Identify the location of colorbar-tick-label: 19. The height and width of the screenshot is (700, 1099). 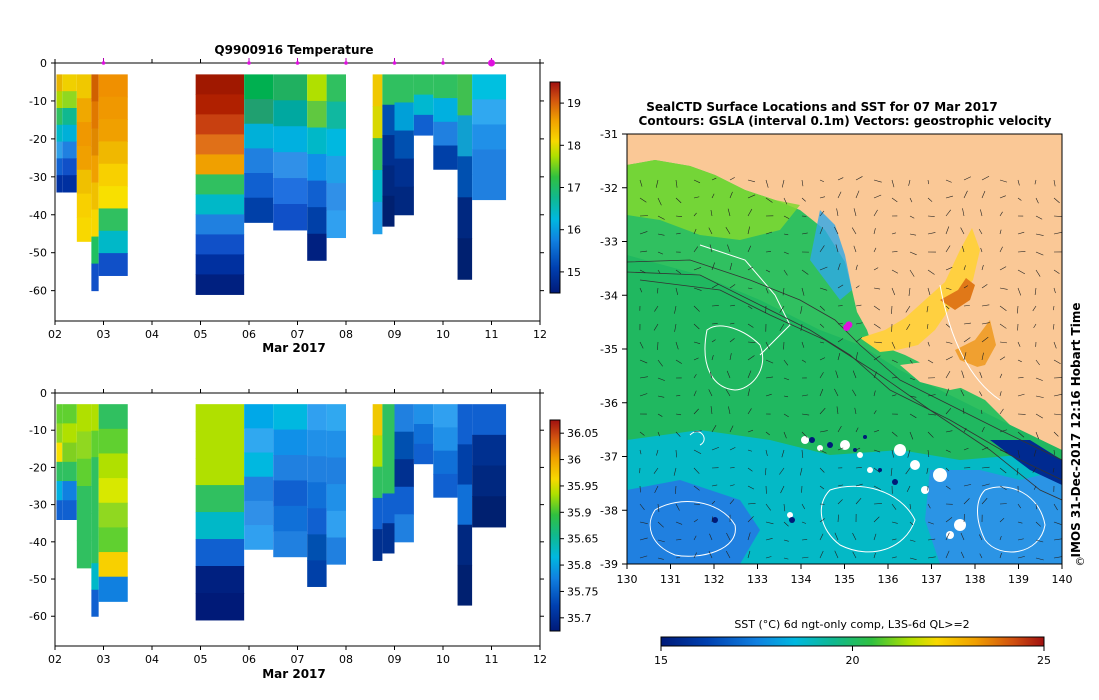
(574, 103).